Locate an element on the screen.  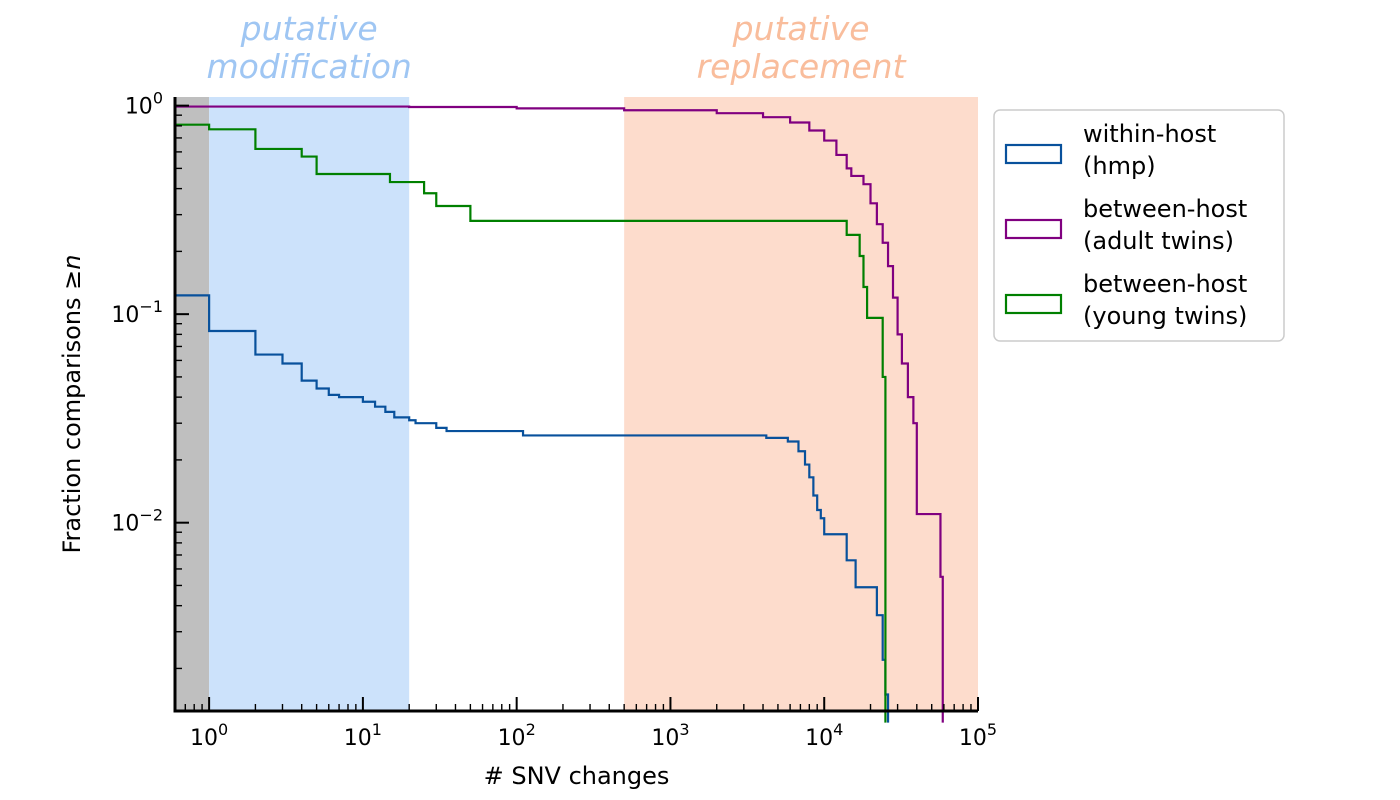
region-label-putative-modification-0: putative is located at coordinates (309, 28).